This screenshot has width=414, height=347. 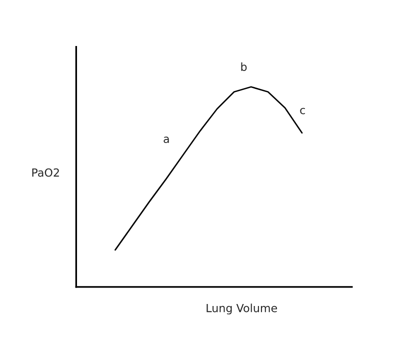 What do you see at coordinates (45, 172) in the screenshot?
I see `y-axis-title: PaO2` at bounding box center [45, 172].